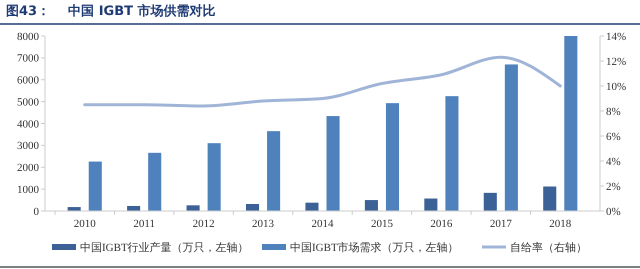 The image size is (640, 269). Describe the element at coordinates (323, 224) in the screenshot. I see `x-tick-label: 2014` at that location.